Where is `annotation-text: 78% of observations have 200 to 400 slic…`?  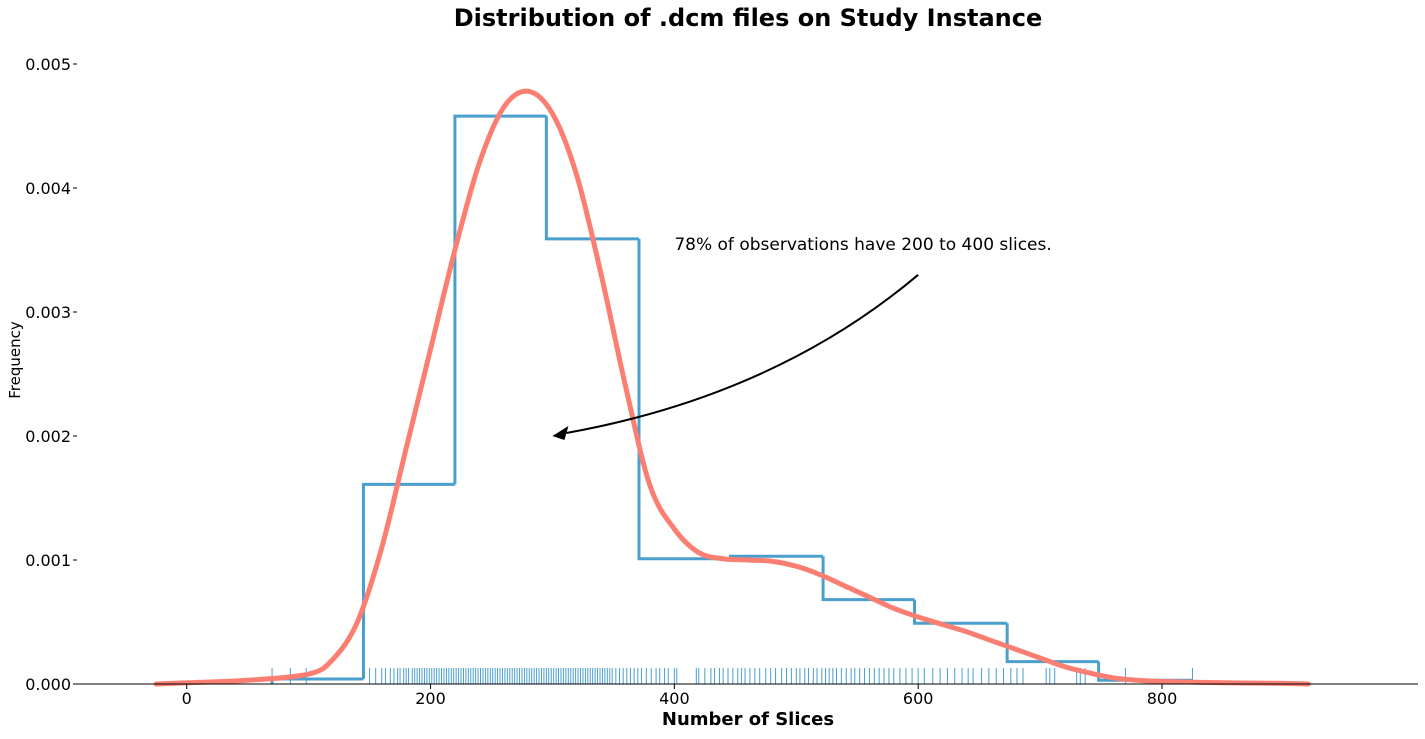
annotation-text: 78% of observations have 200 to 400 slic… is located at coordinates (862, 245).